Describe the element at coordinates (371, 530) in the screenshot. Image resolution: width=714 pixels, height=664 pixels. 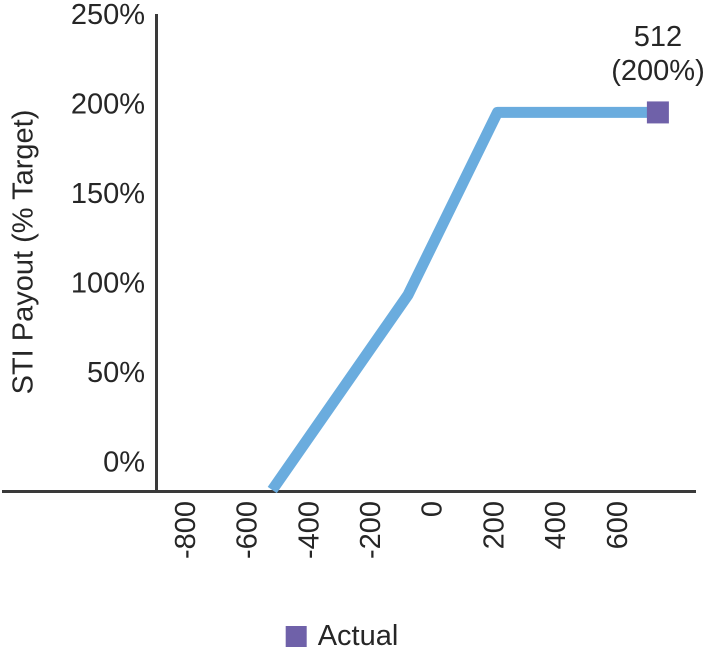
I see `x-tick-label: -200` at that location.